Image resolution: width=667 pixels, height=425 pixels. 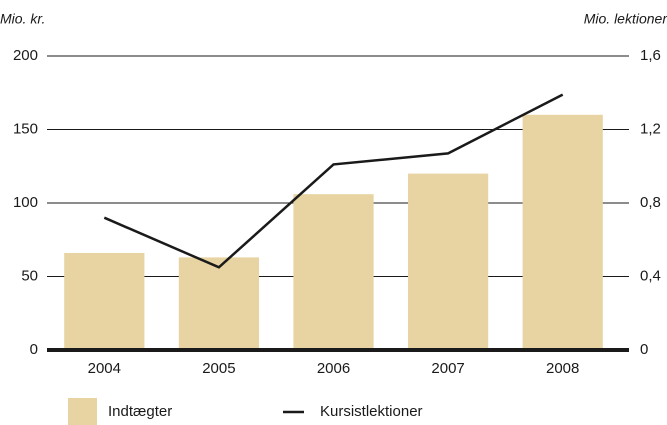 What do you see at coordinates (650, 202) in the screenshot?
I see `y2-tick-label: 0,8` at bounding box center [650, 202].